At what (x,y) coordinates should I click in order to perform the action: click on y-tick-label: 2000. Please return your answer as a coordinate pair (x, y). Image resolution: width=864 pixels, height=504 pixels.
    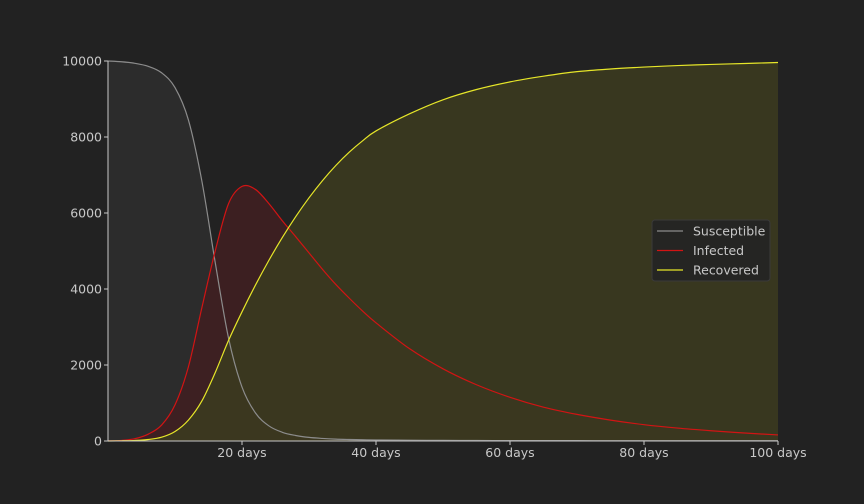
    Looking at the image, I should click on (86, 365).